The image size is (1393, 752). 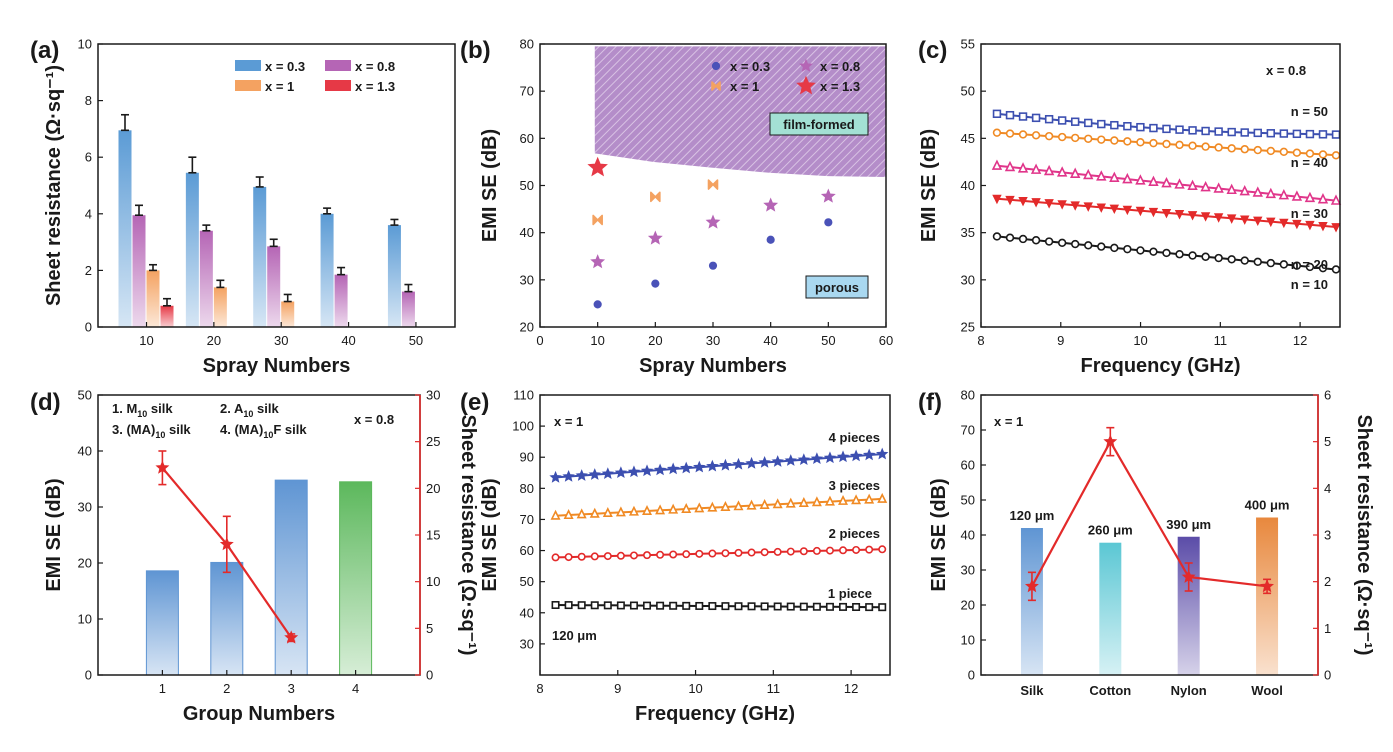 I want to click on legend-item-sub: 10, so click(x=160, y=435).